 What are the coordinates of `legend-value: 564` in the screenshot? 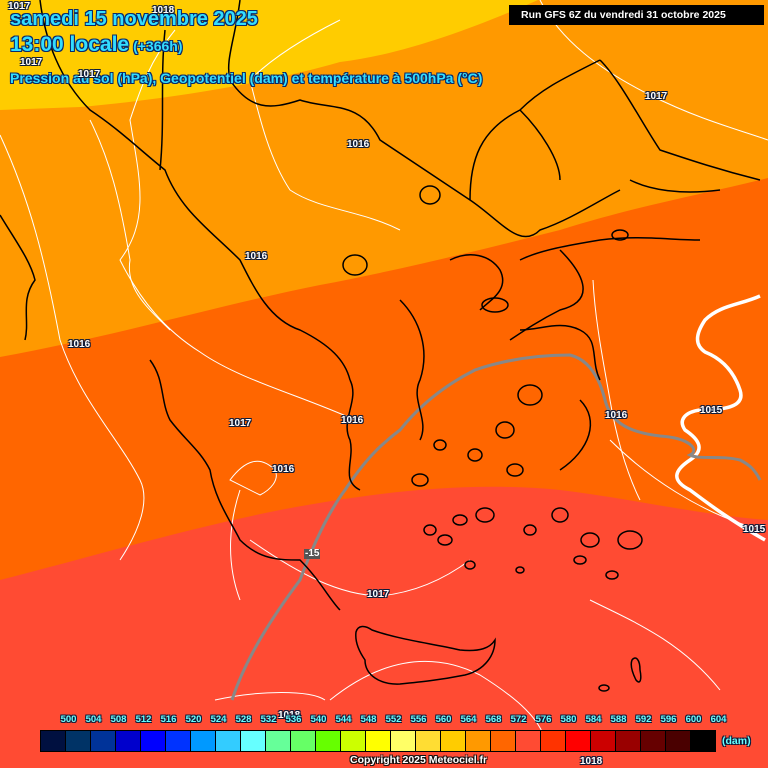 It's located at (468, 719).